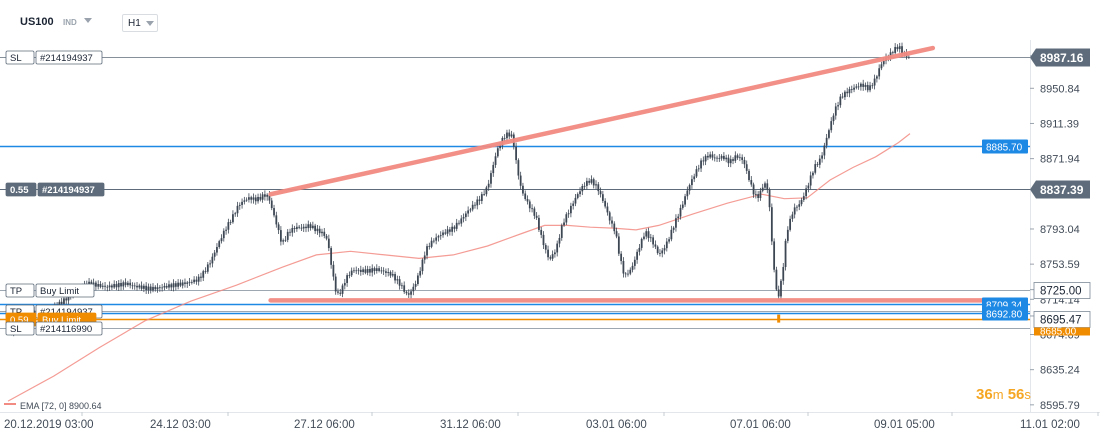 Image resolution: width=1100 pixels, height=439 pixels. Describe the element at coordinates (16, 312) in the screenshot. I see `tp-second-tag-label: TP` at that location.